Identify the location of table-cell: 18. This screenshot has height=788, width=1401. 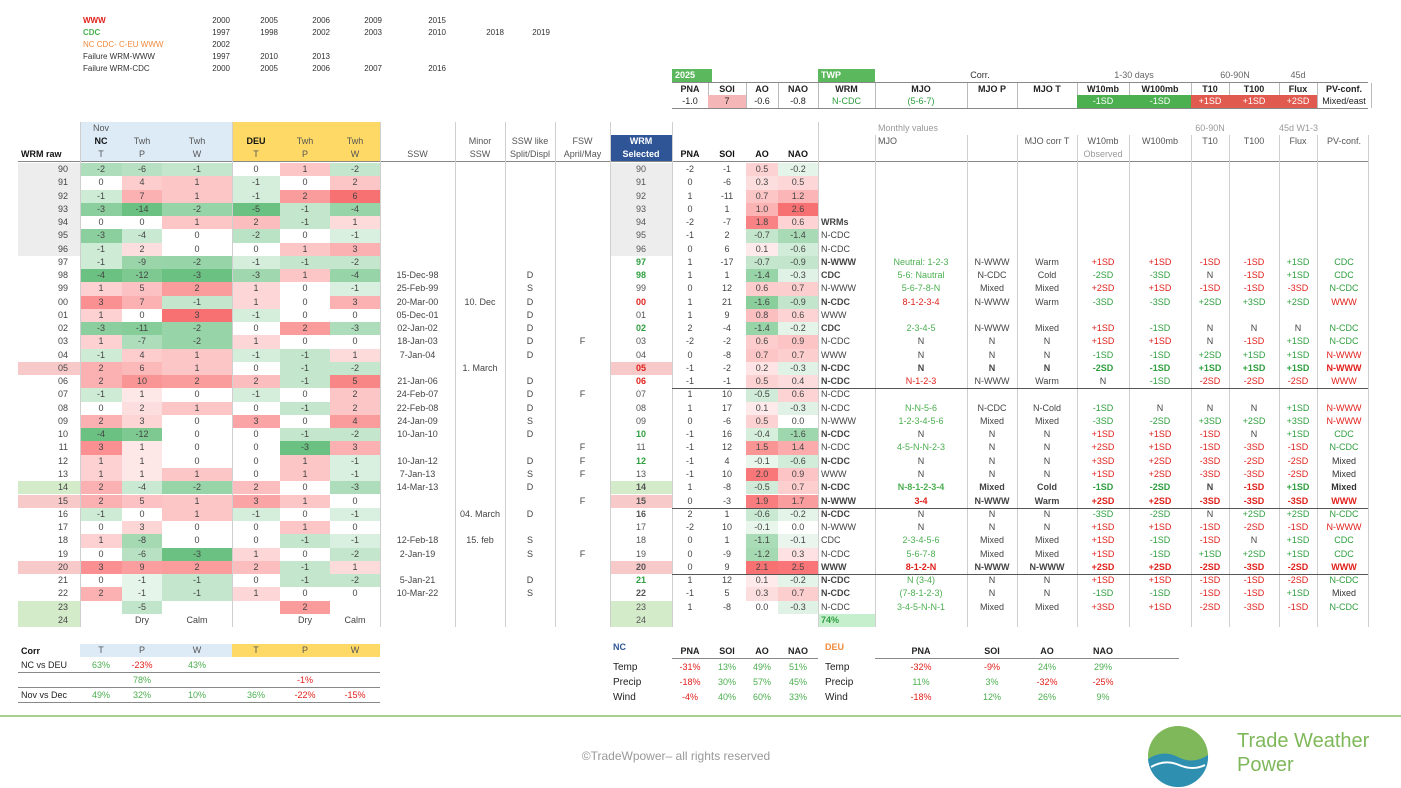
(62, 540).